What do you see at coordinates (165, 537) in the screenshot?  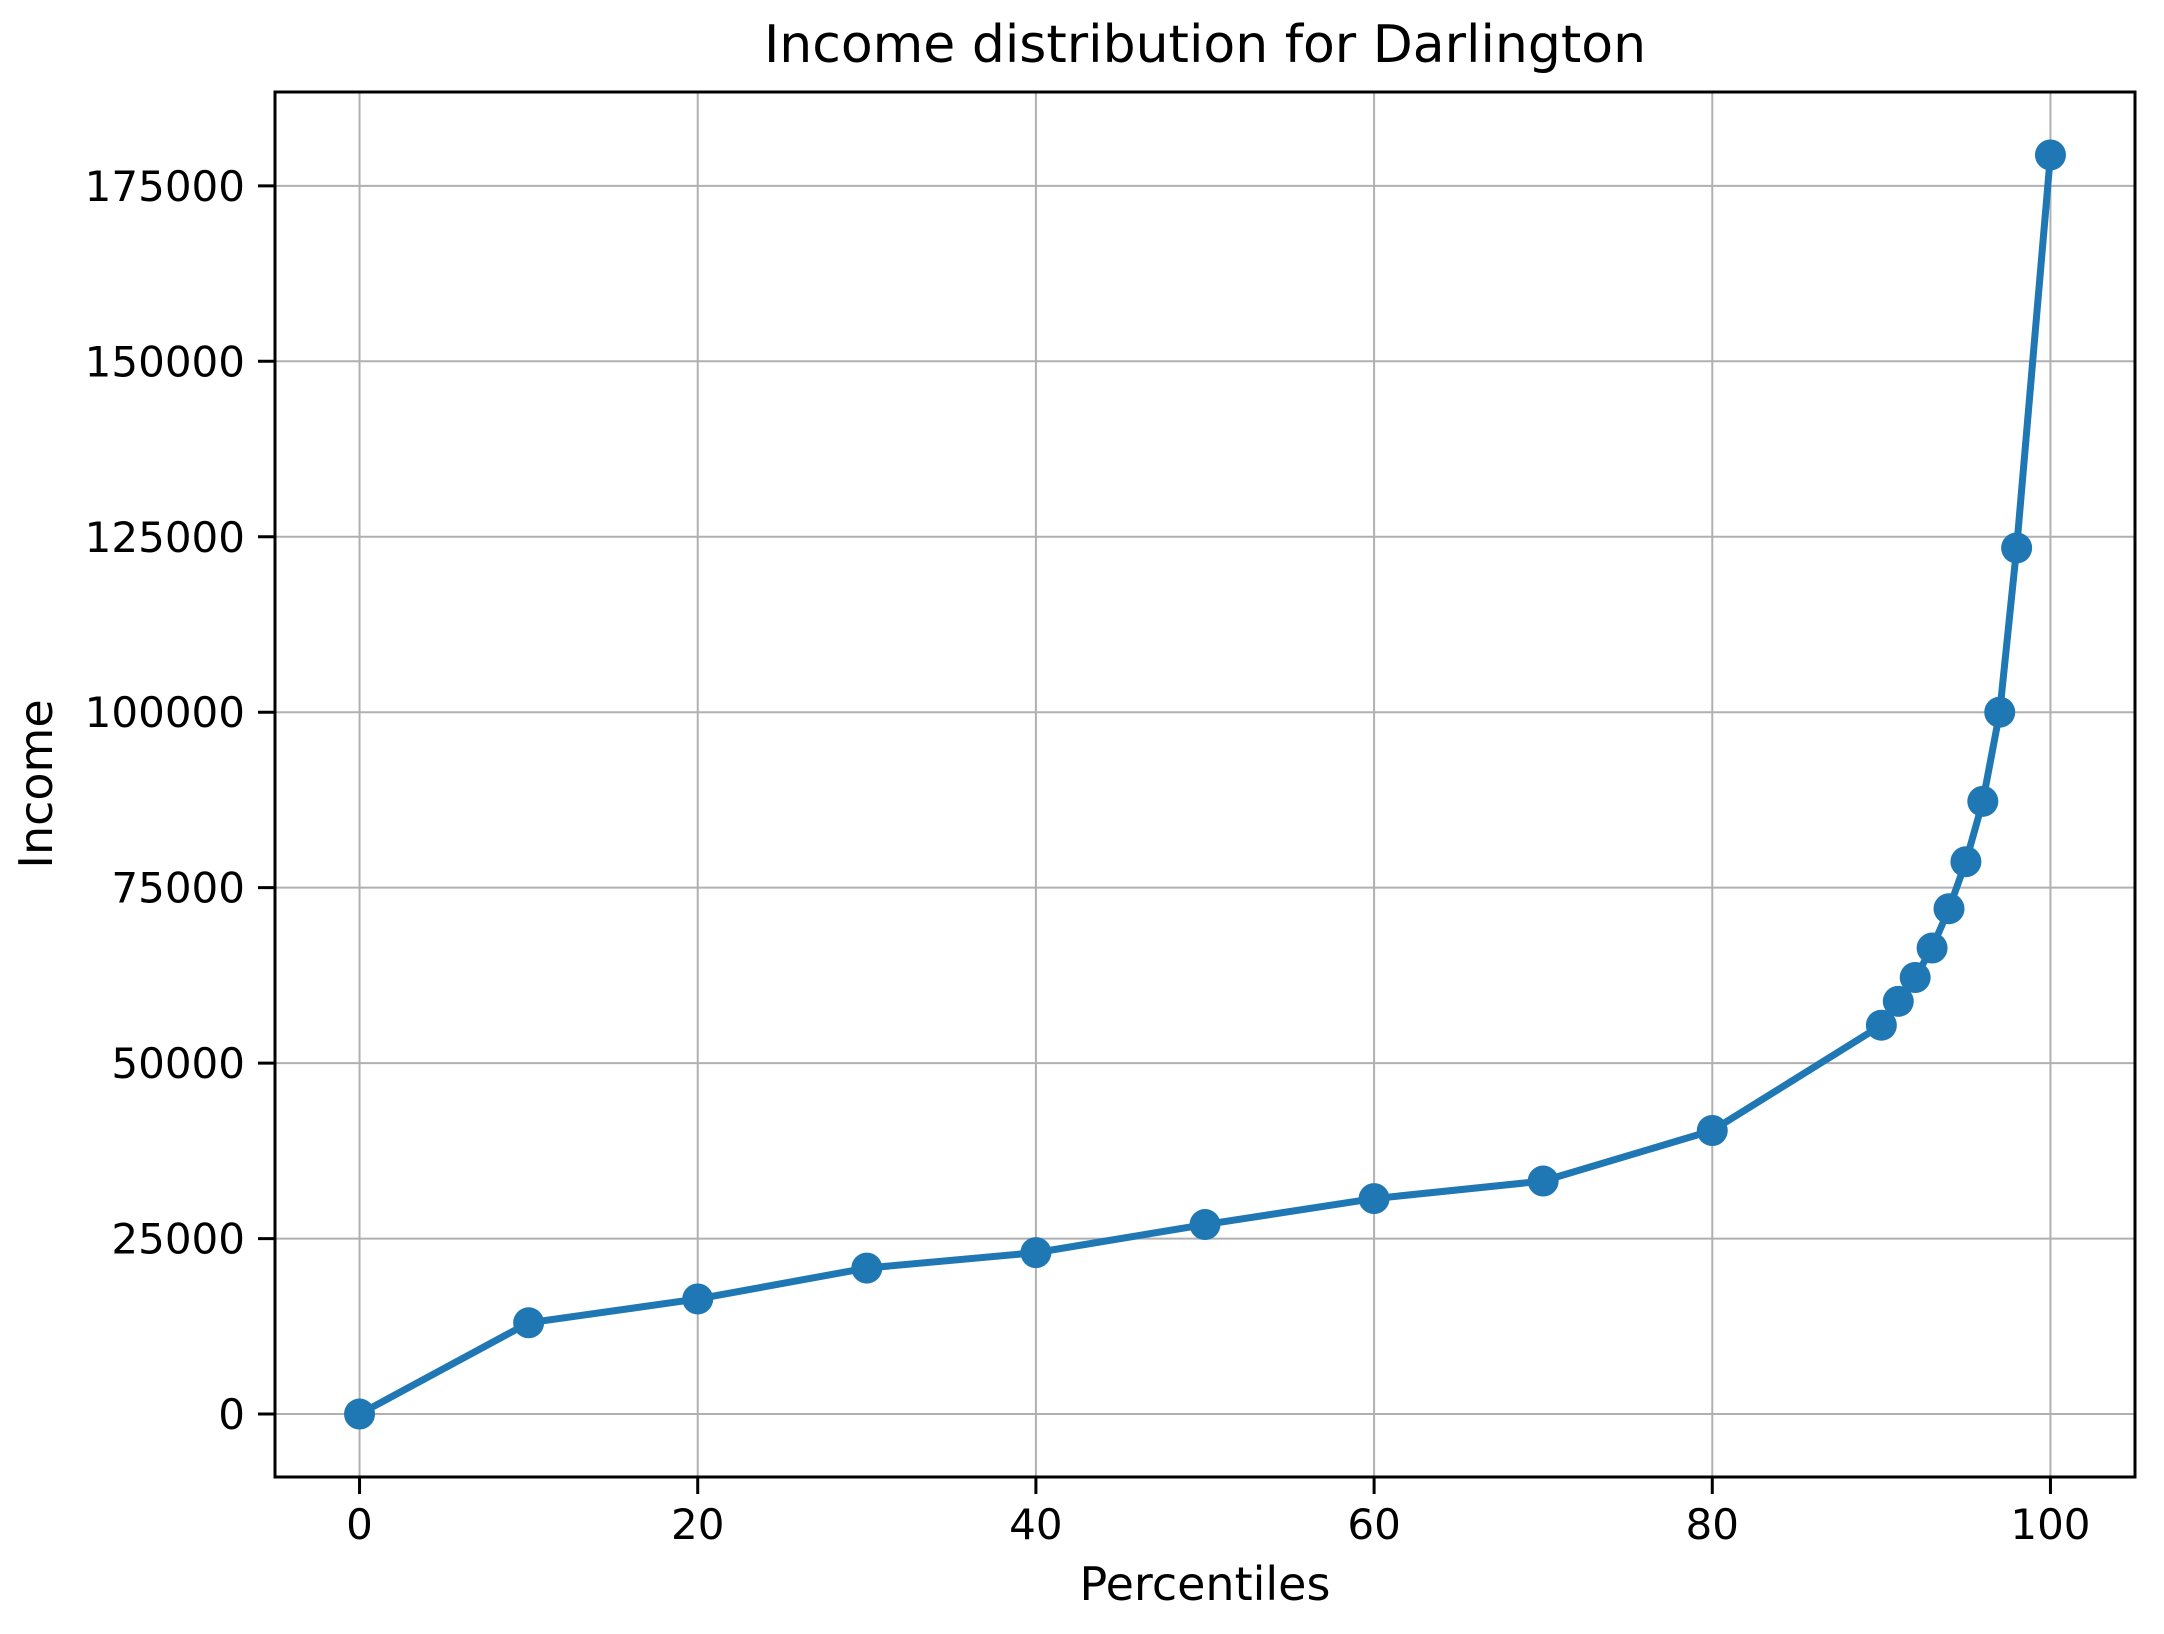 I see `y-tick-label: 125000` at bounding box center [165, 537].